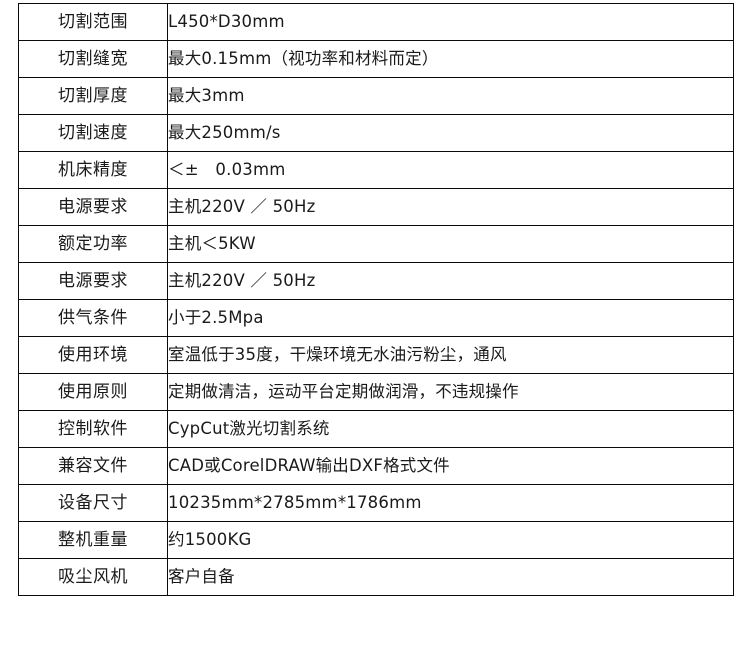 The width and height of the screenshot is (750, 652). What do you see at coordinates (450, 577) in the screenshot?
I see `spec-value-cell: 客户自备` at bounding box center [450, 577].